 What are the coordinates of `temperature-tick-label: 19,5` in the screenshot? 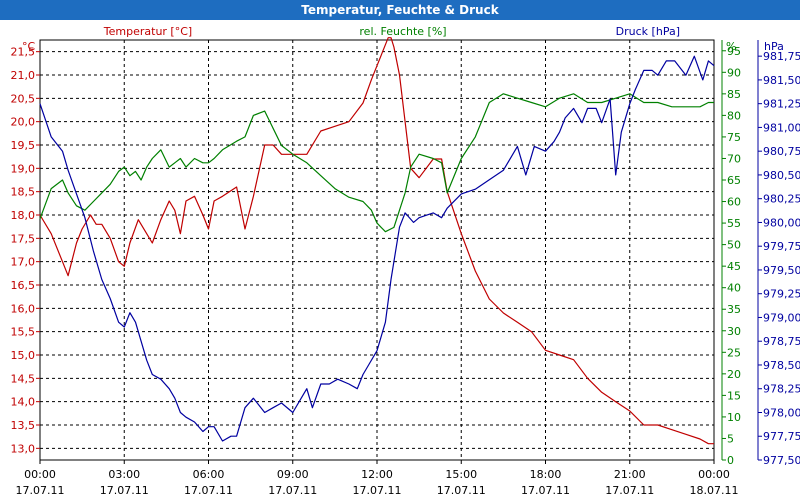 It's located at (23, 145).